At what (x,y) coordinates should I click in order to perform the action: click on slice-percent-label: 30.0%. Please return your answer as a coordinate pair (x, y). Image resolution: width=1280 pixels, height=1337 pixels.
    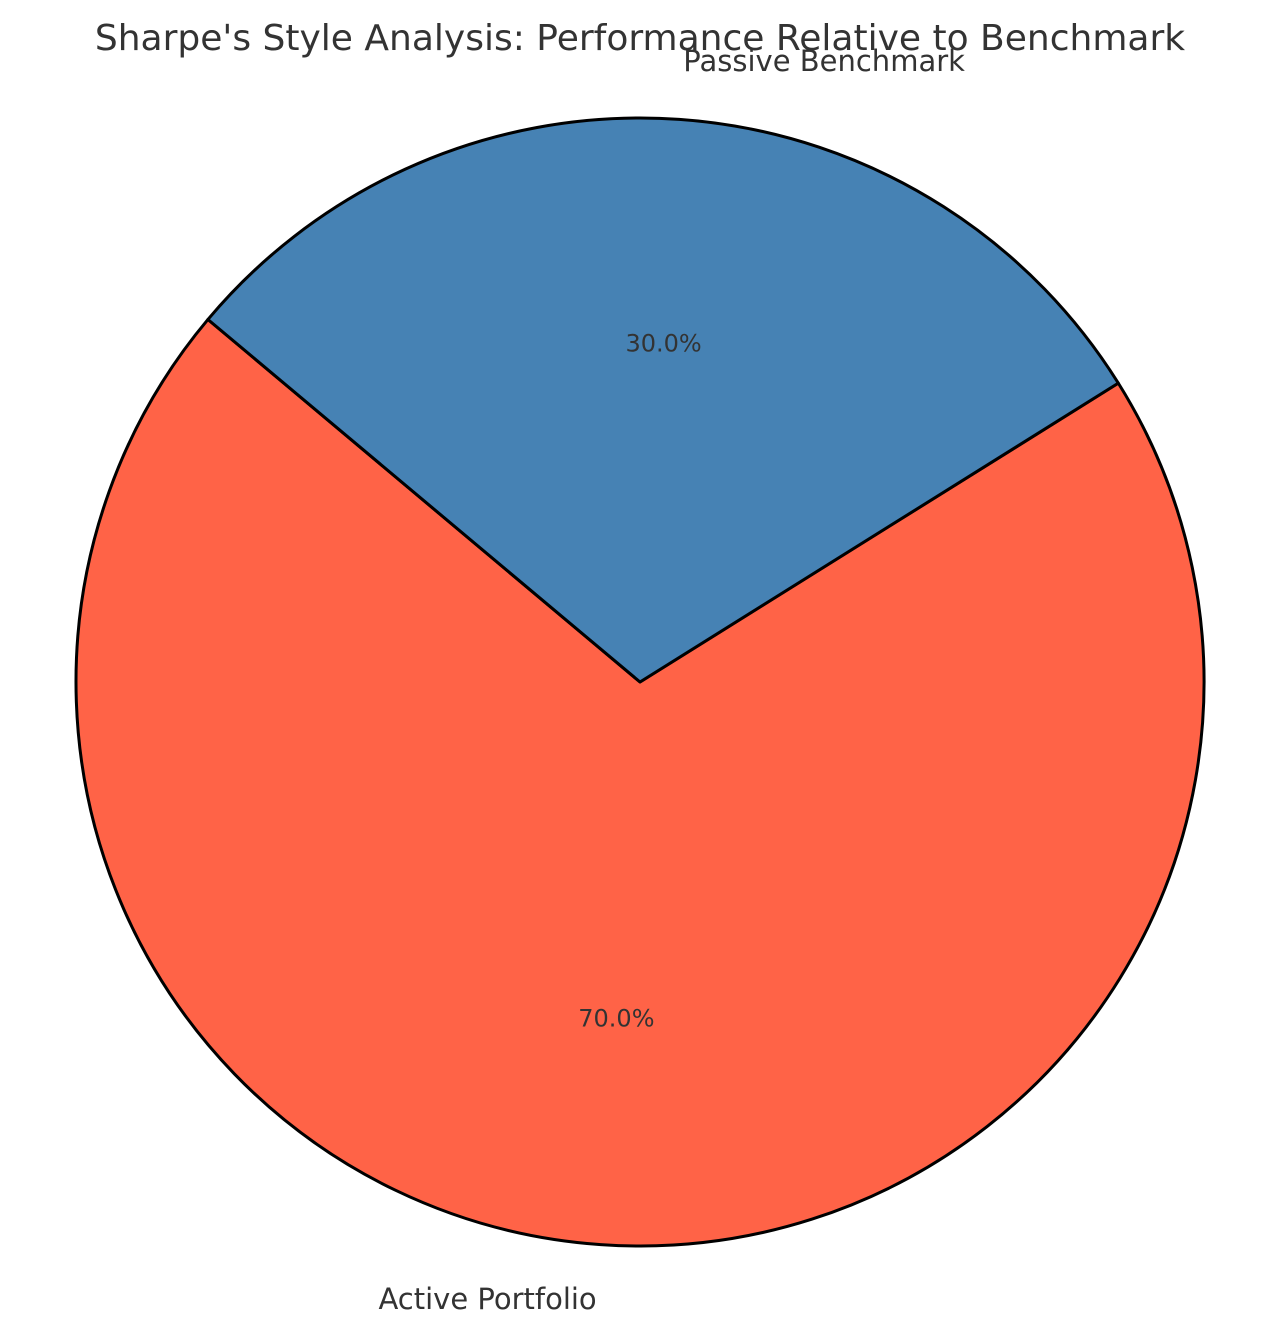
    Looking at the image, I should click on (663, 343).